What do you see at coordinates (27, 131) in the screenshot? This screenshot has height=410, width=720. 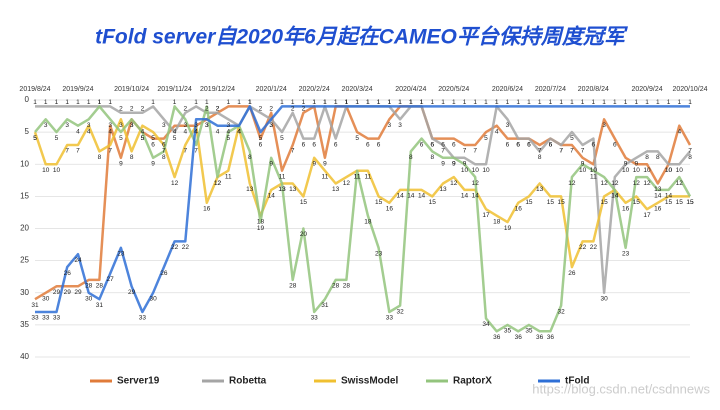 I see `y-tick-label: 5` at bounding box center [27, 131].